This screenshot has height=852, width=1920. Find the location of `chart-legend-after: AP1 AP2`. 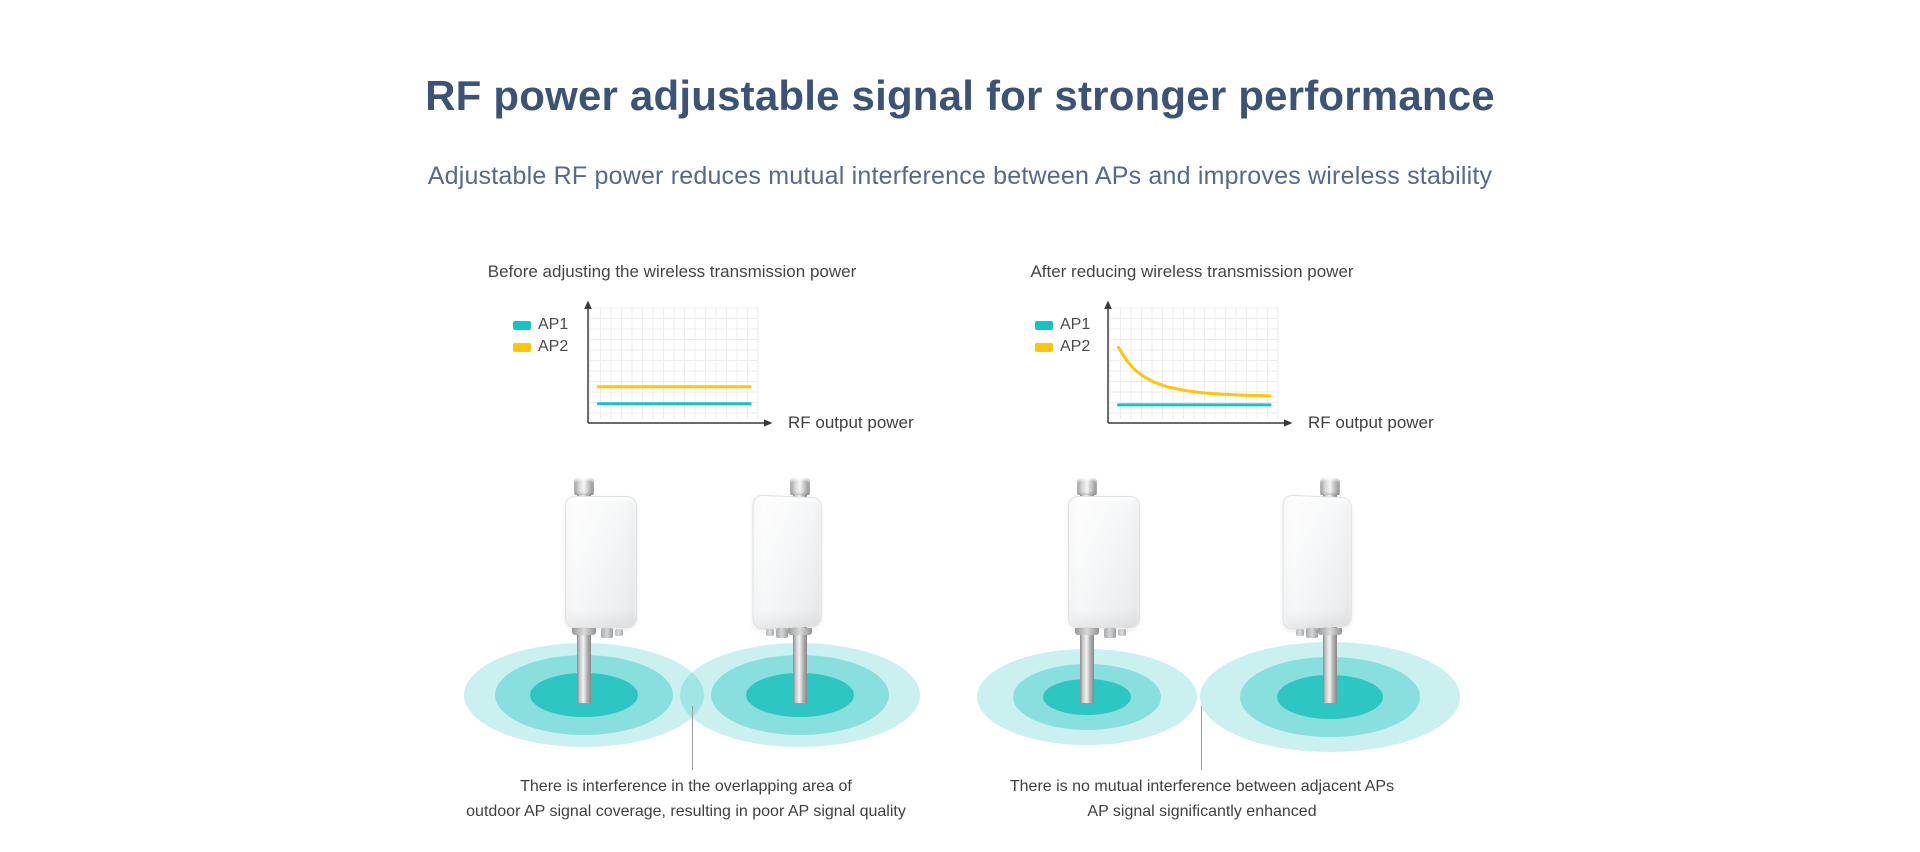

chart-legend-after: AP1 AP2 is located at coordinates (1062, 336).